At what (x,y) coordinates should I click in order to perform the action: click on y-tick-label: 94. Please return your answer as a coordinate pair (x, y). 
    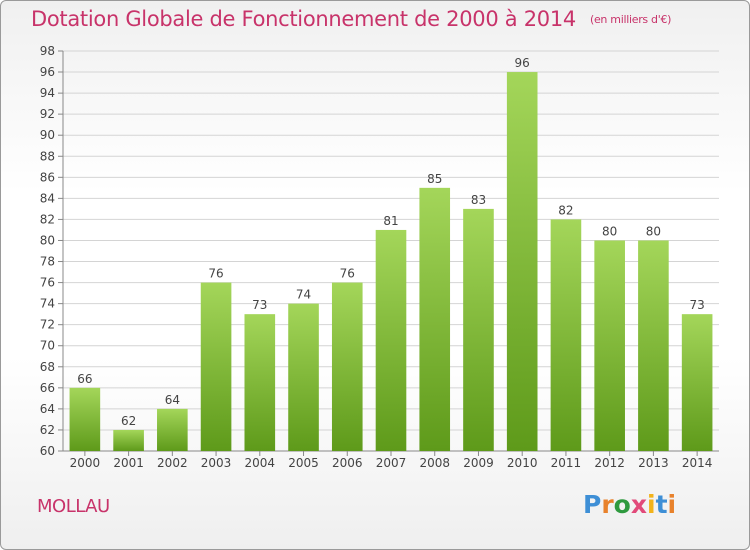
    Looking at the image, I should click on (47, 93).